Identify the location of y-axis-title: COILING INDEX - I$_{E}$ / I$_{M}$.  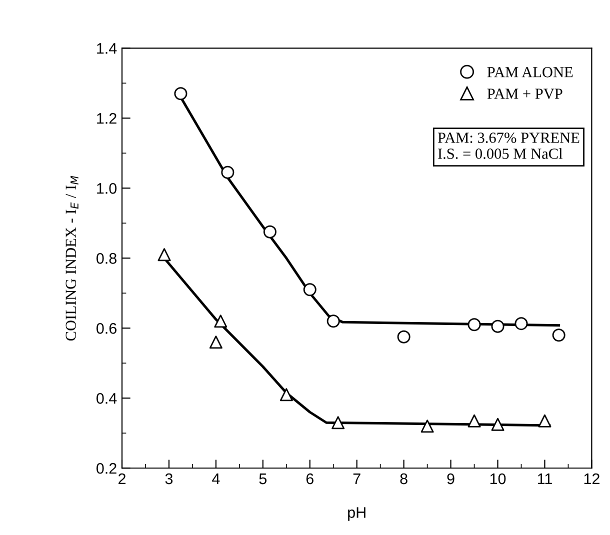
(72, 258).